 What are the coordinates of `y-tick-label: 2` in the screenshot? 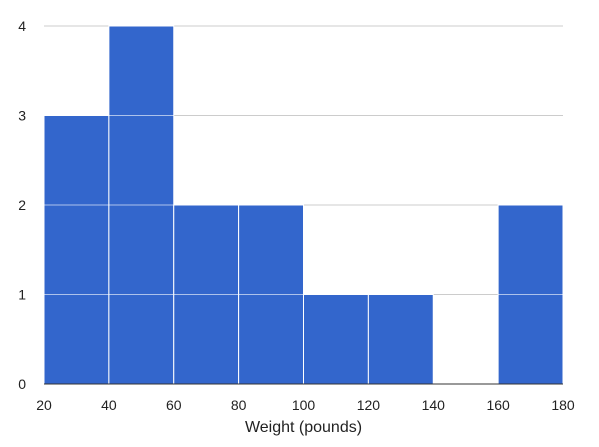 It's located at (22, 205).